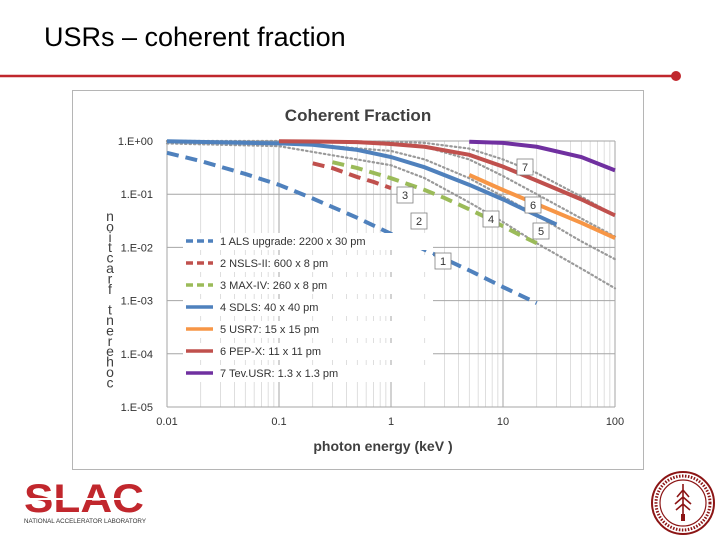  What do you see at coordinates (166, 422) in the screenshot?
I see `x-tick-label: 0.01` at bounding box center [166, 422].